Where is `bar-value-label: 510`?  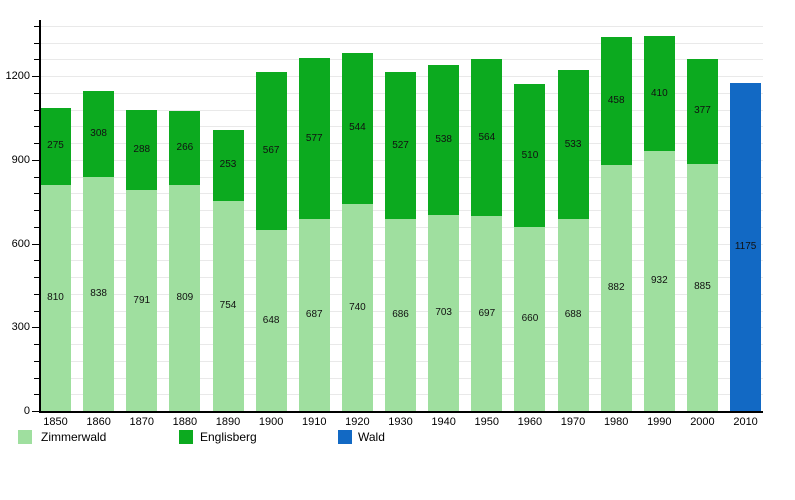 bar-value-label: 510 is located at coordinates (530, 155).